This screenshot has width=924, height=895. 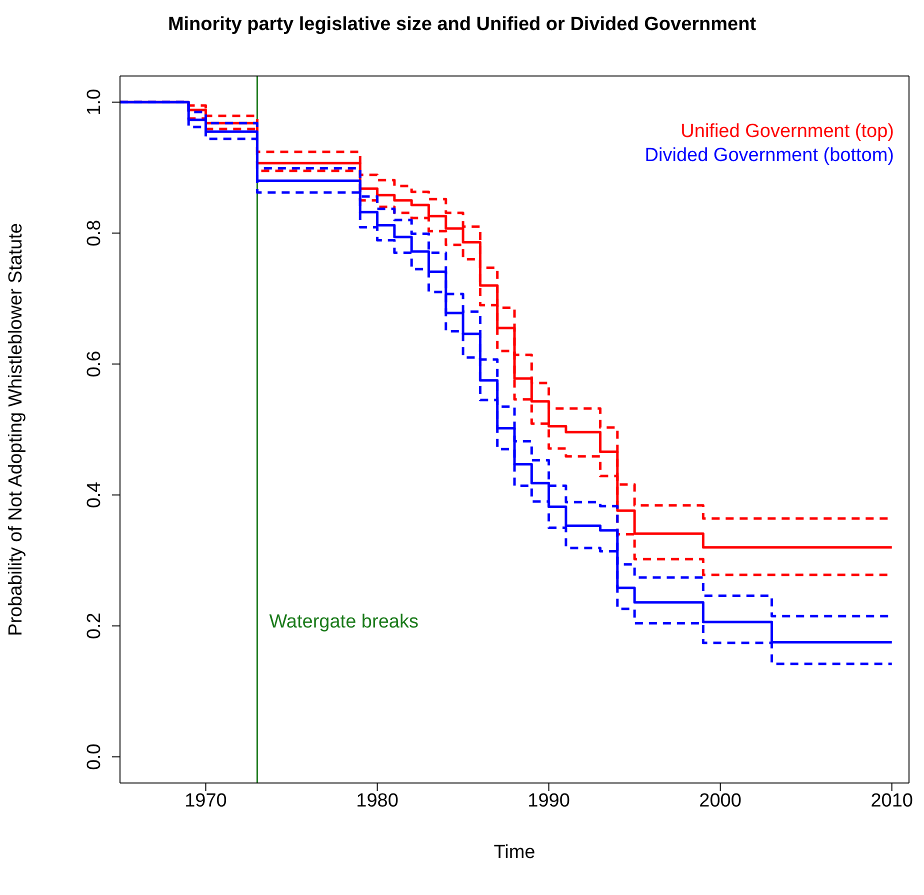 I want to click on x-axis-title: Time, so click(x=515, y=852).